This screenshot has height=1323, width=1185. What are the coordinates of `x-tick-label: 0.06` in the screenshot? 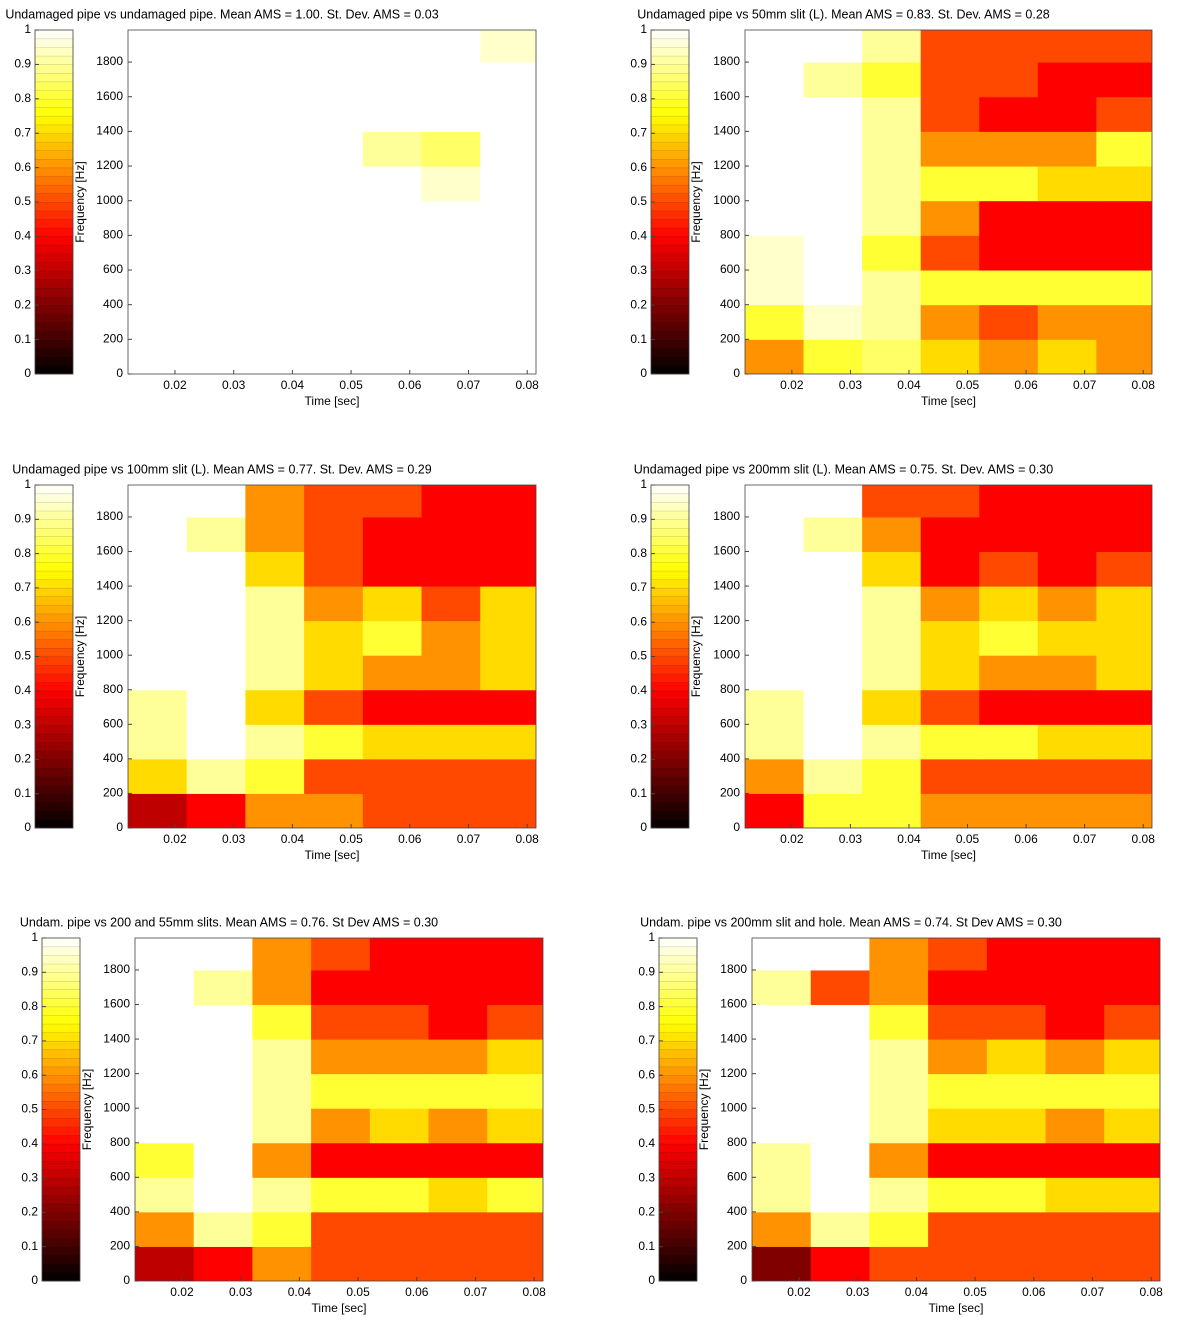 It's located at (410, 839).